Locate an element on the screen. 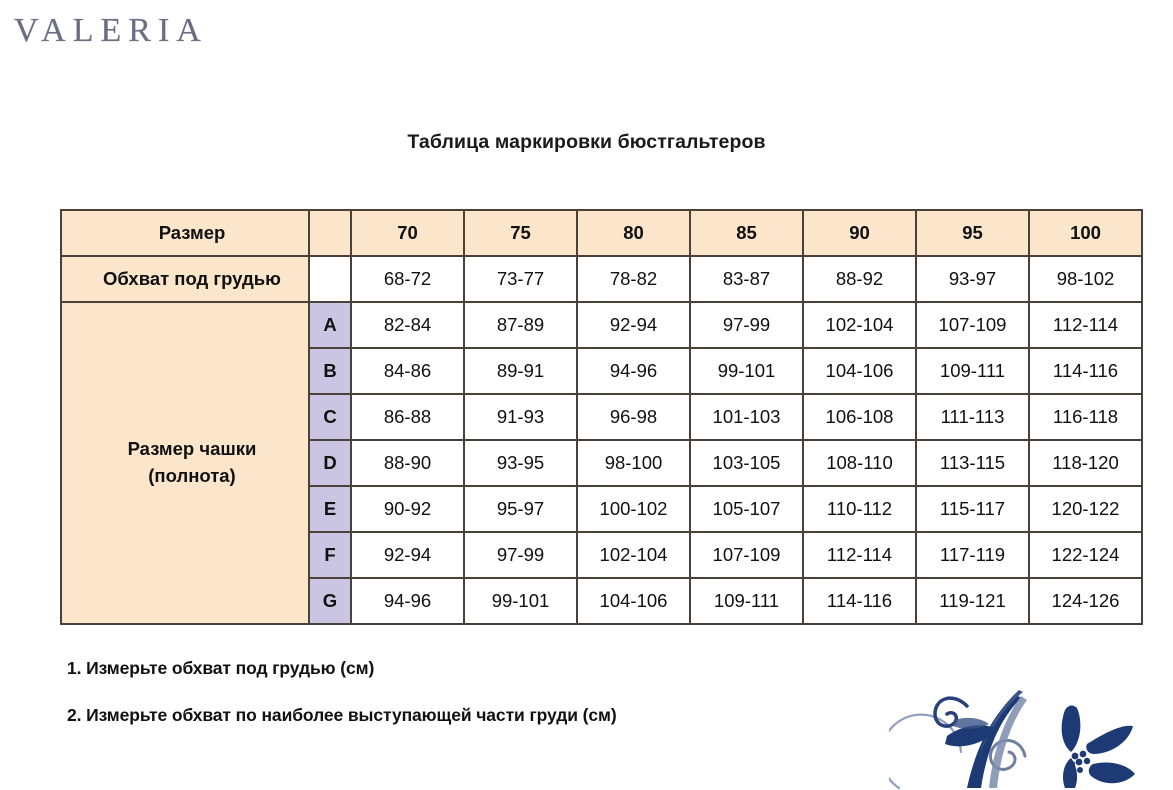 This screenshot has height=790, width=1173. cup-letter-g: G is located at coordinates (330, 601).